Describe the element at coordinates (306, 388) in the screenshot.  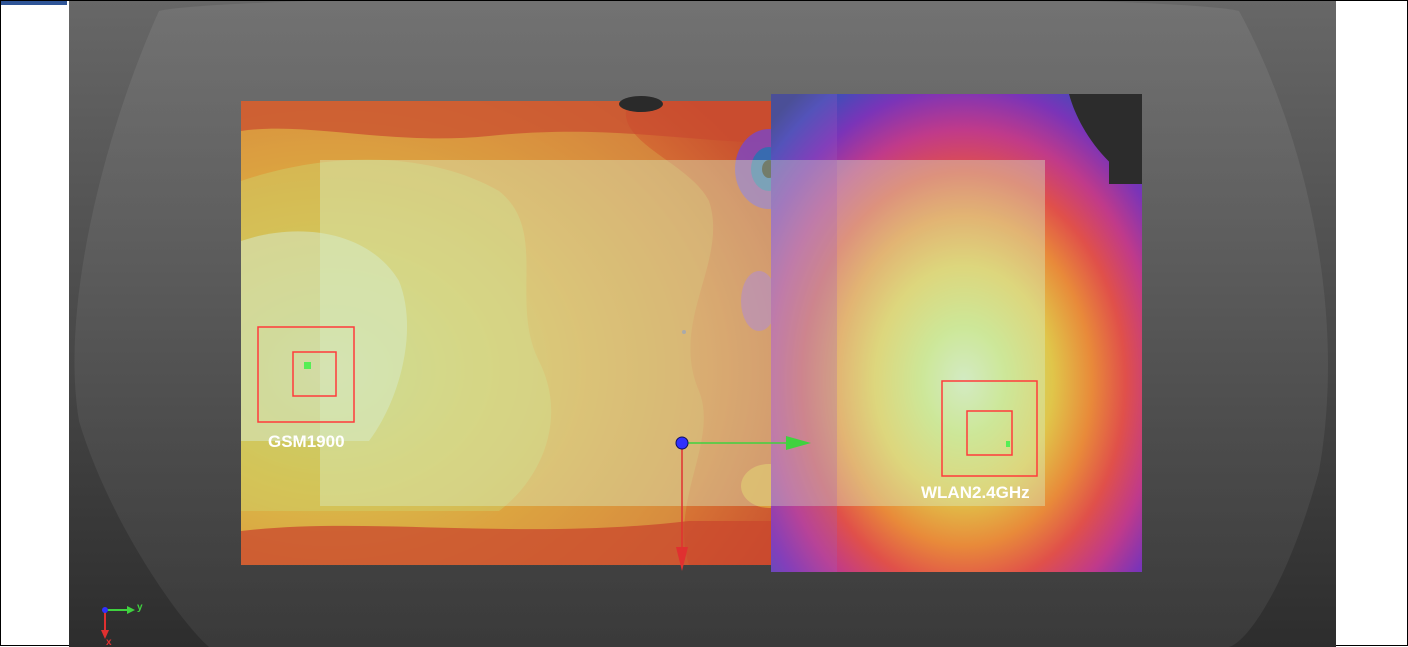
I see `gsm1900-antenna-marker: GSM1900` at that location.